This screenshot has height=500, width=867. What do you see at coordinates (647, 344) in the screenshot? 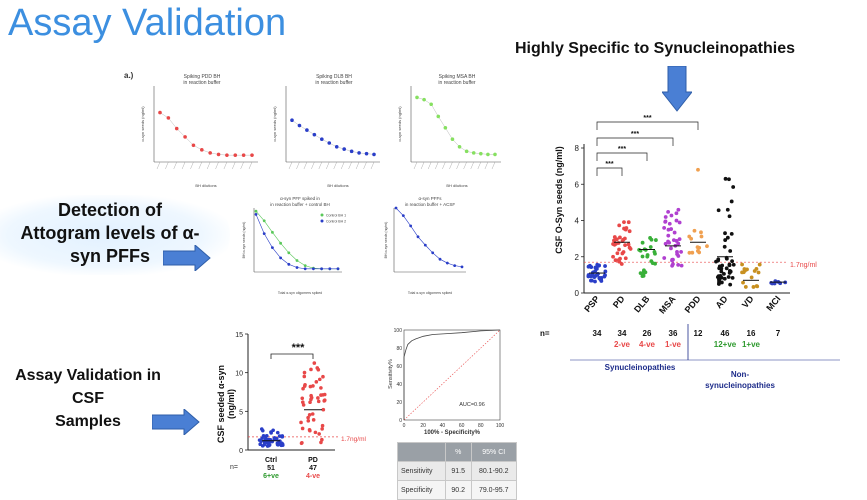
I see `group-note: 4-ve` at bounding box center [647, 344].